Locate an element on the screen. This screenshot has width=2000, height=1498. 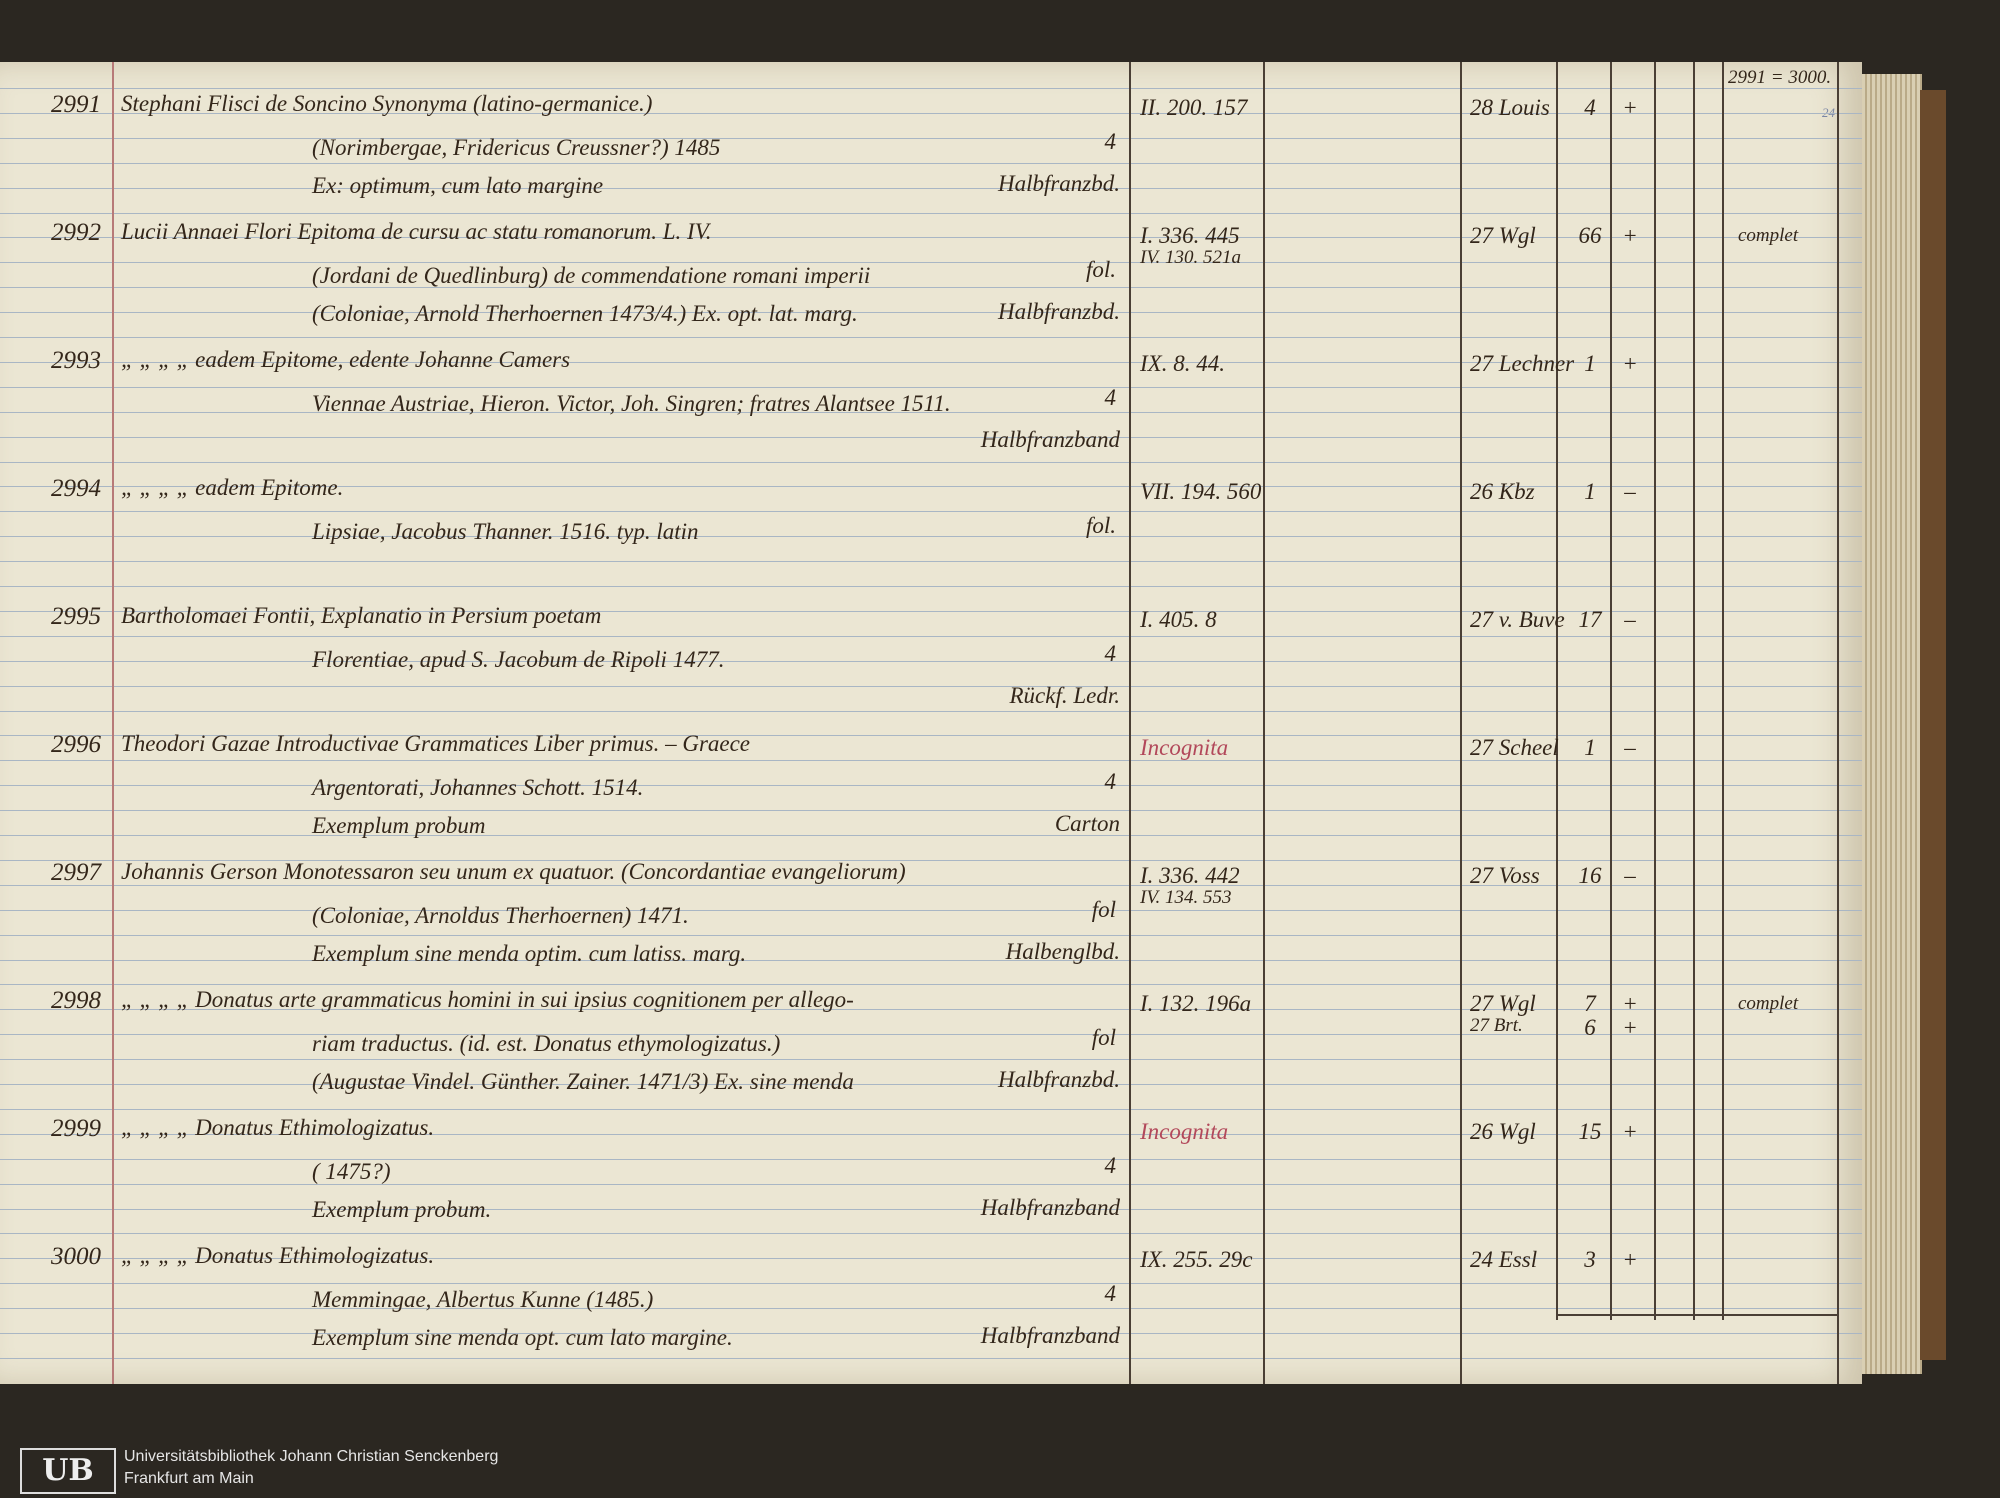
entry-number: 3000 is located at coordinates (76, 1256).